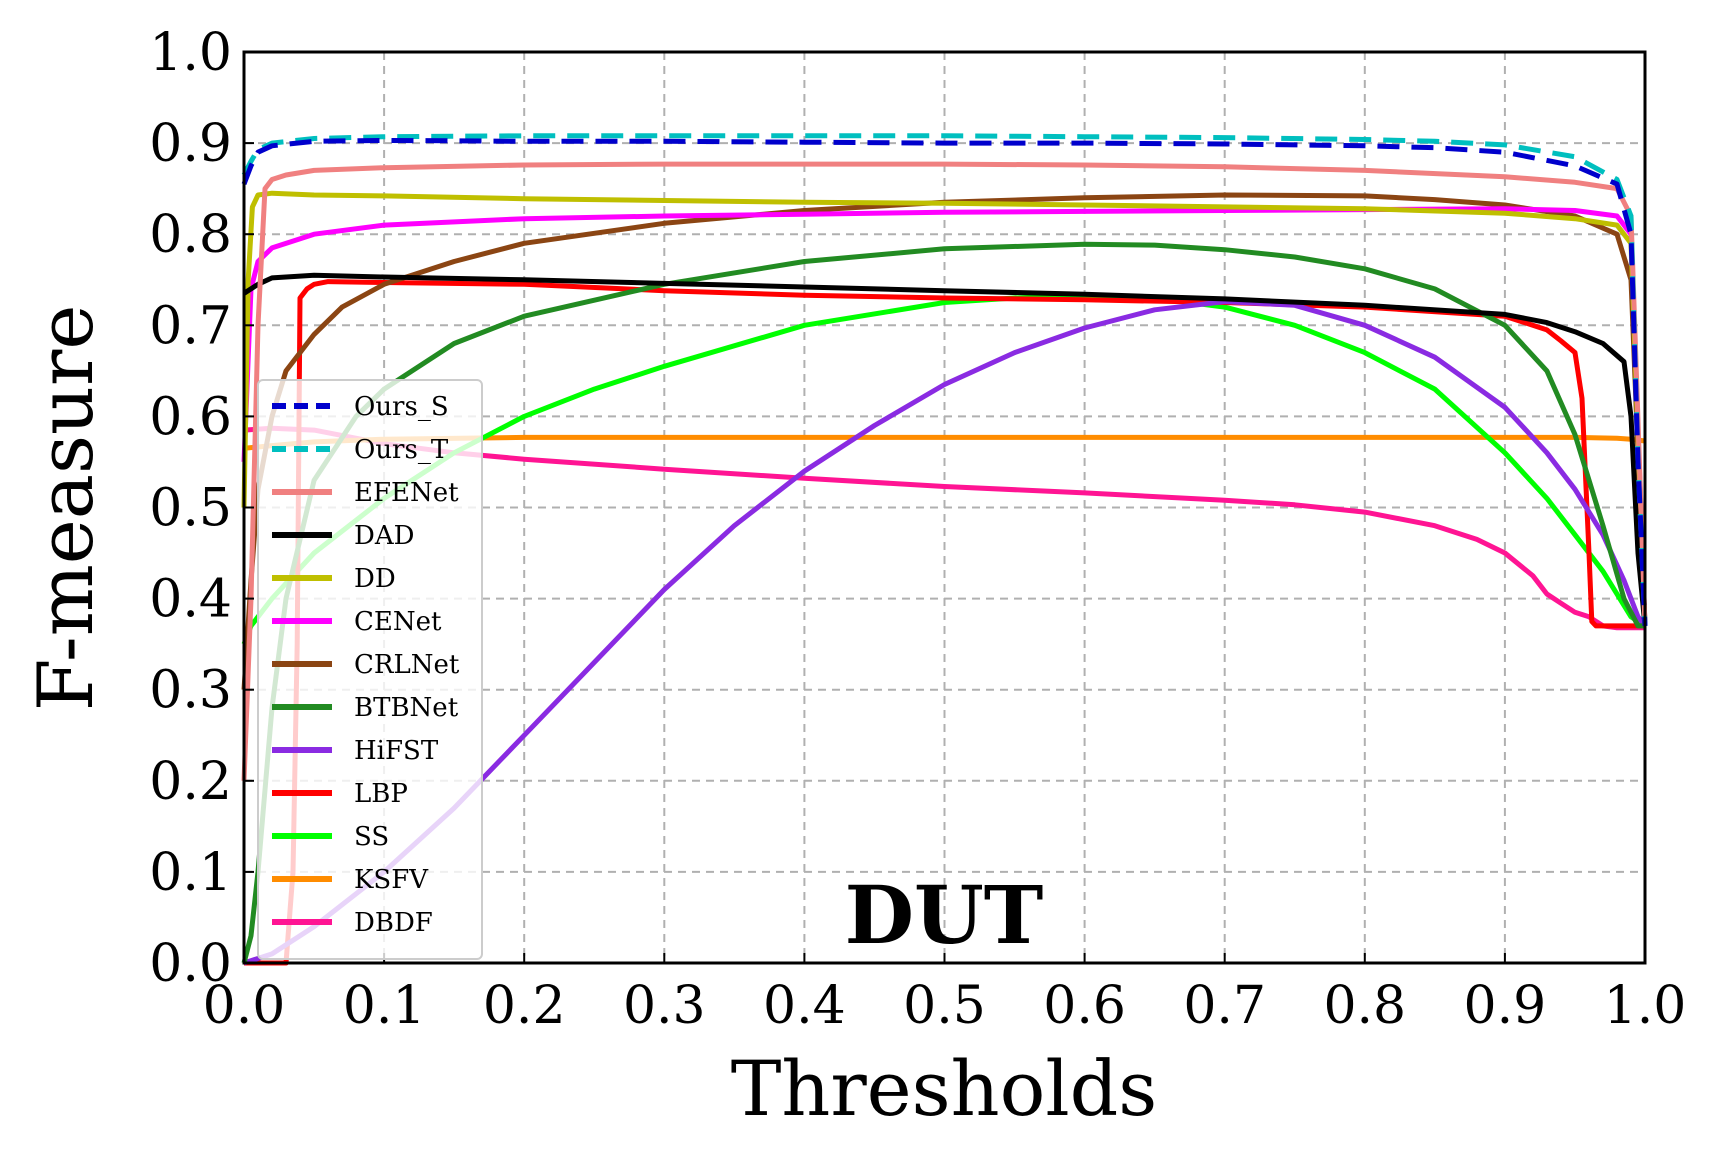  What do you see at coordinates (65, 508) in the screenshot?
I see `y-axis-label: F-measure` at bounding box center [65, 508].